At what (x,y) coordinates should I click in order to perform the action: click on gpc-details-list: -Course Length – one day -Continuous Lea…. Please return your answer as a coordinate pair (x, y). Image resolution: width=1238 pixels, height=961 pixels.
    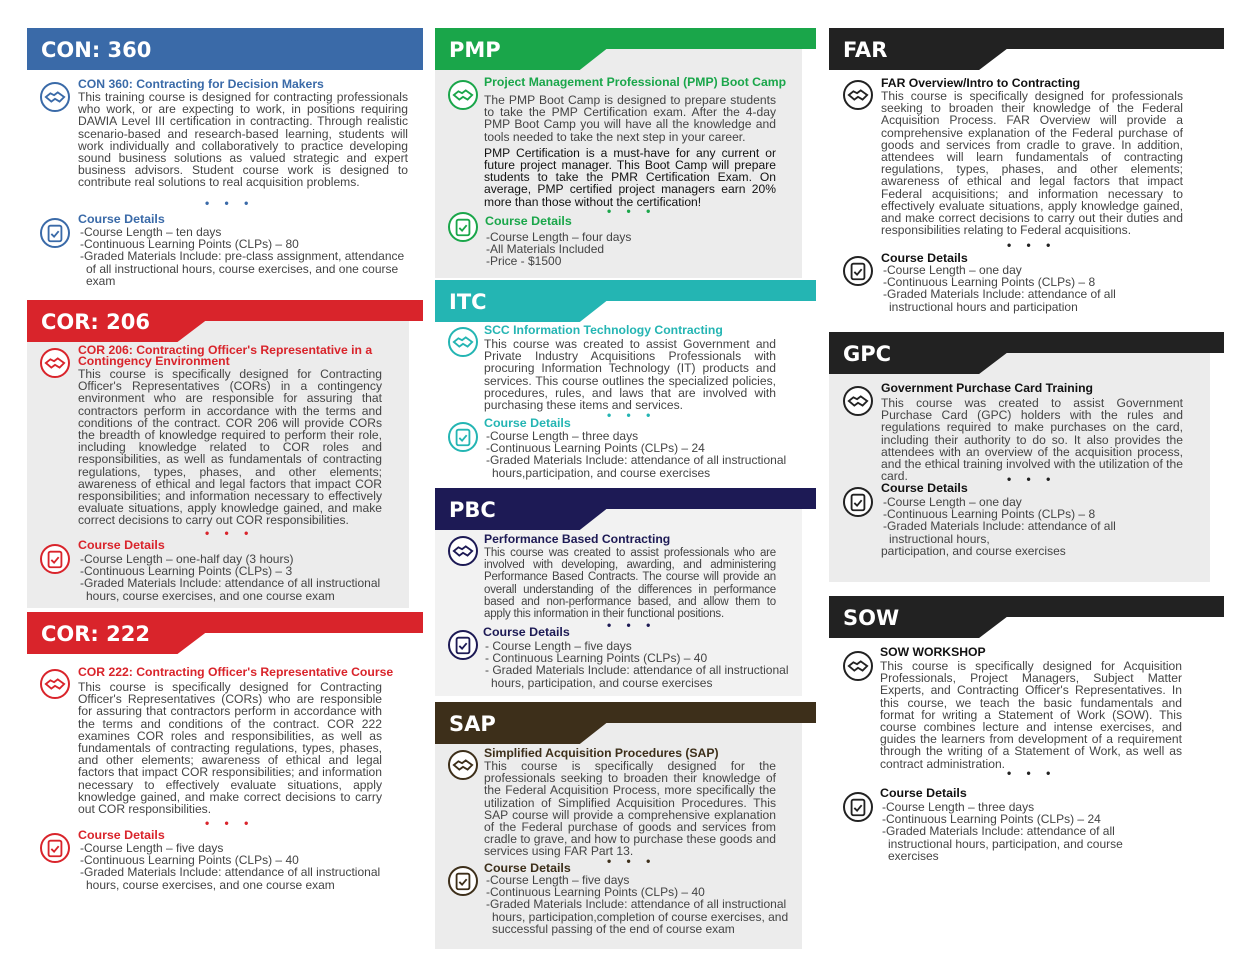
    Looking at the image, I should click on (1021, 526).